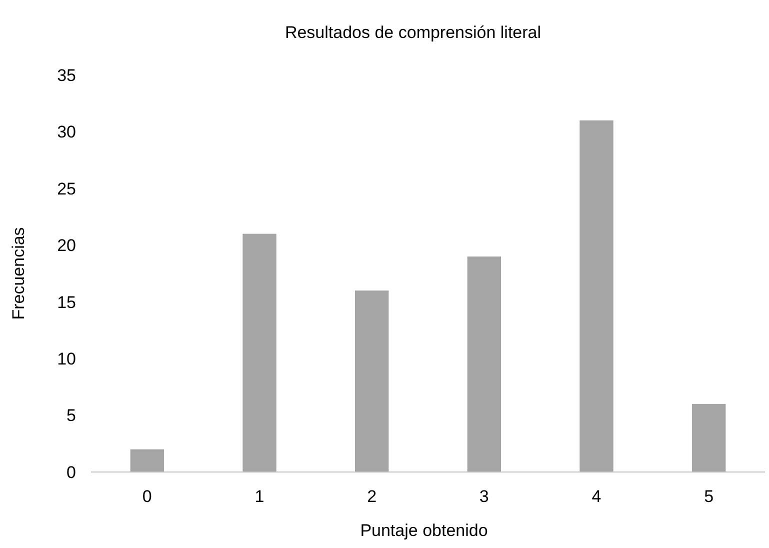 The image size is (769, 548). Describe the element at coordinates (259, 496) in the screenshot. I see `x-tick-label: 1` at that location.